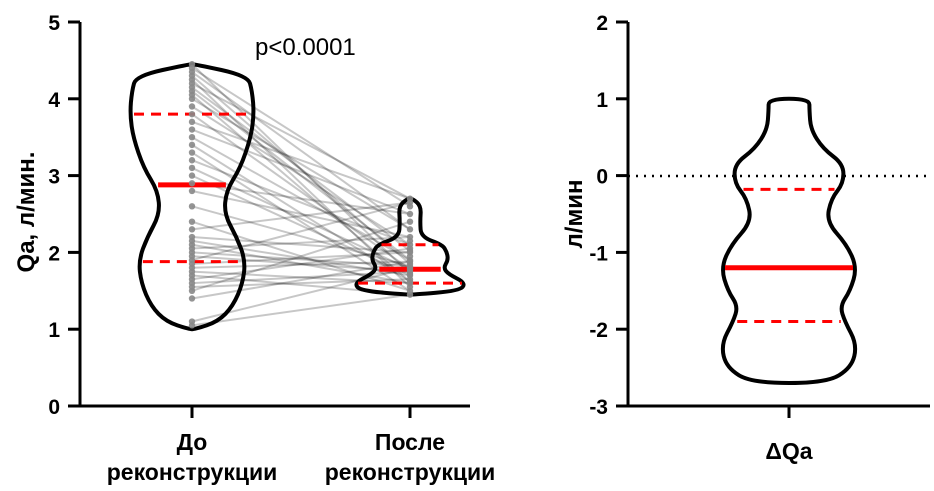 This screenshot has height=491, width=934. Describe the element at coordinates (598, 407) in the screenshot. I see `right-y-tick-label: -3` at that location.